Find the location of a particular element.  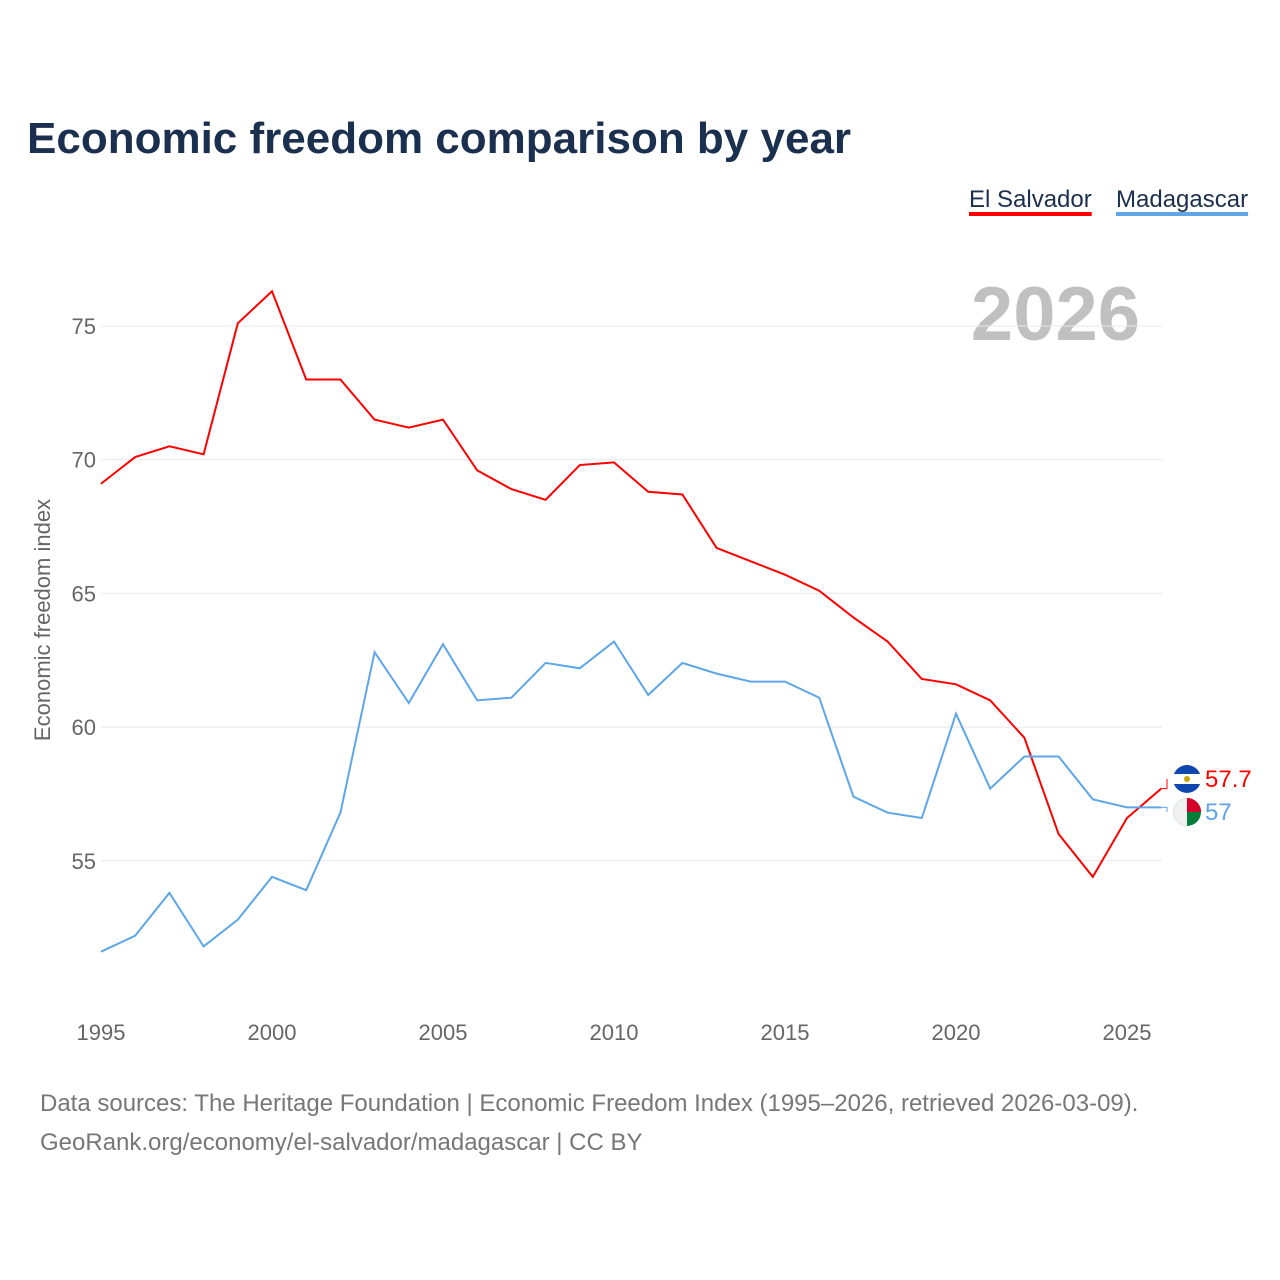

chart-title: Economic freedom comparison by year is located at coordinates (439, 138).